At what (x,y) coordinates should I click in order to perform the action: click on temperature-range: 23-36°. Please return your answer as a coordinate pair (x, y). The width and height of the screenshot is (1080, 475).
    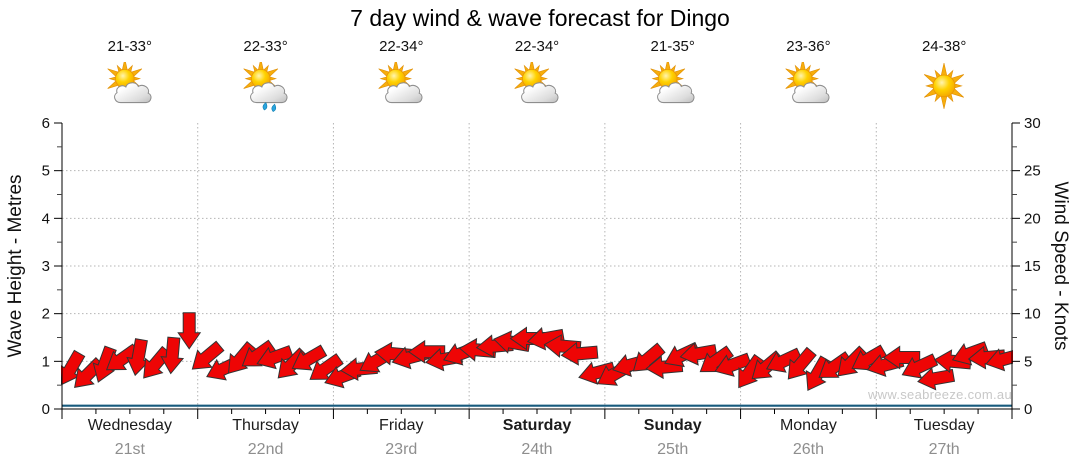
    Looking at the image, I should click on (808, 46).